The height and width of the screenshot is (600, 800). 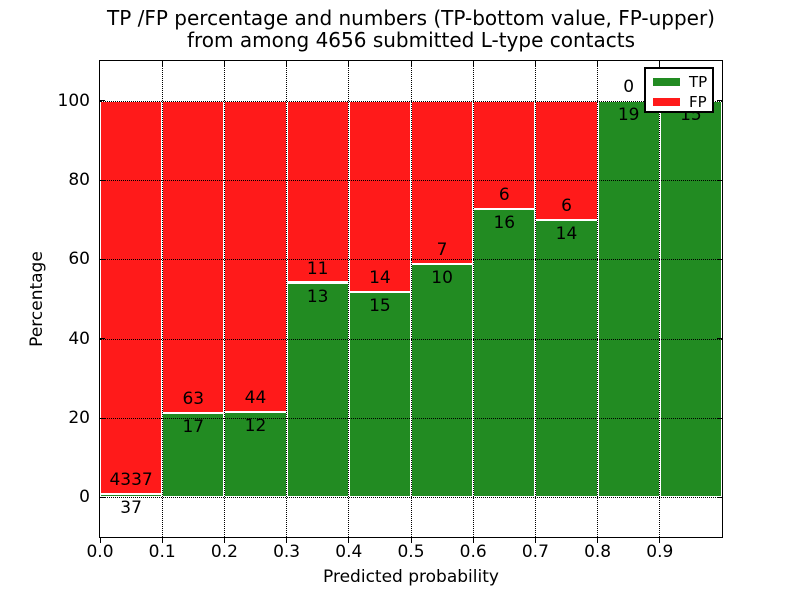 What do you see at coordinates (131, 508) in the screenshot?
I see `tp-count-label: 37` at bounding box center [131, 508].